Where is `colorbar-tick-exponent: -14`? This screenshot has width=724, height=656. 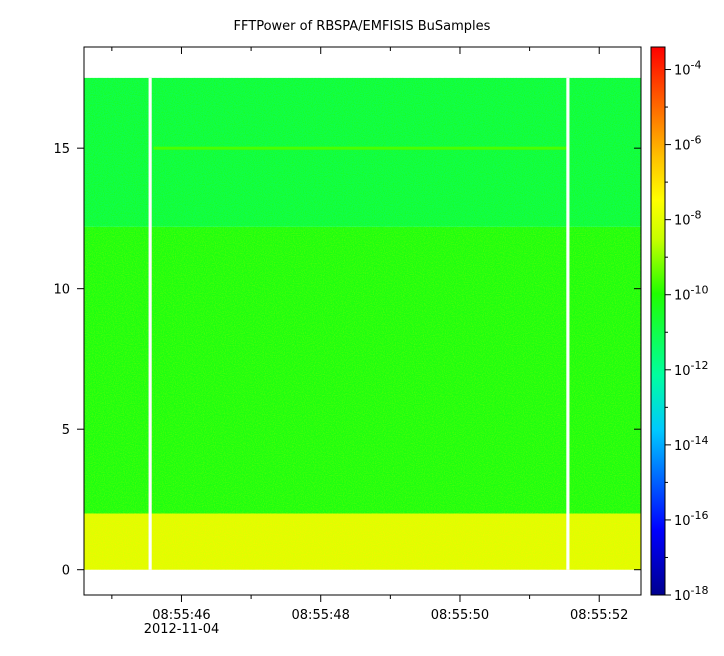 colorbar-tick-exponent: -14 is located at coordinates (700, 440).